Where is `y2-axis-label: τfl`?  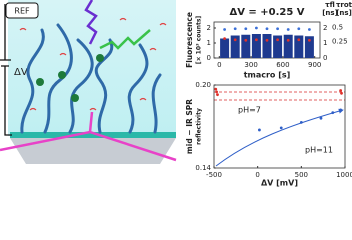 y2-axis-label: τfl is located at coordinates (330, 5).